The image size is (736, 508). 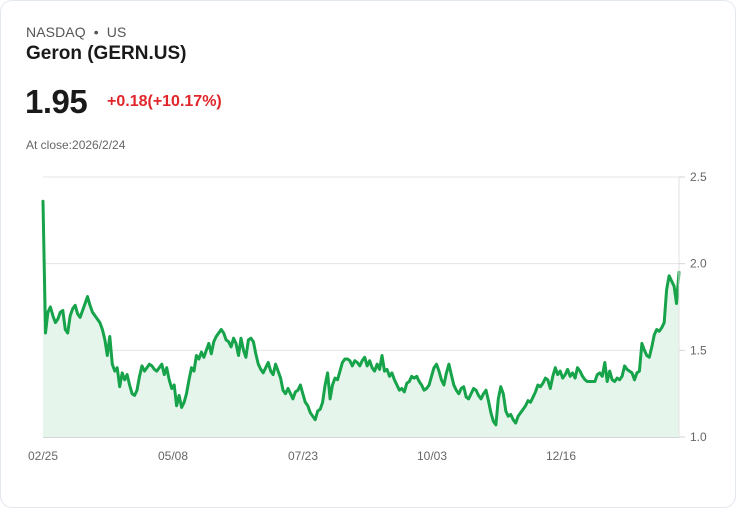 What do you see at coordinates (106, 53) in the screenshot?
I see `stock-name: Geron (GERN.US)` at bounding box center [106, 53].